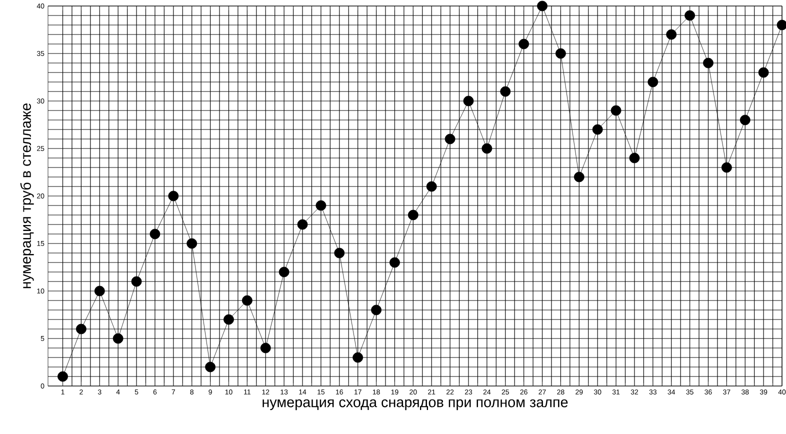 The image size is (786, 434). Describe the element at coordinates (27, 195) in the screenshot. I see `y-axis-title: нумерация труб в стеллаже` at that location.